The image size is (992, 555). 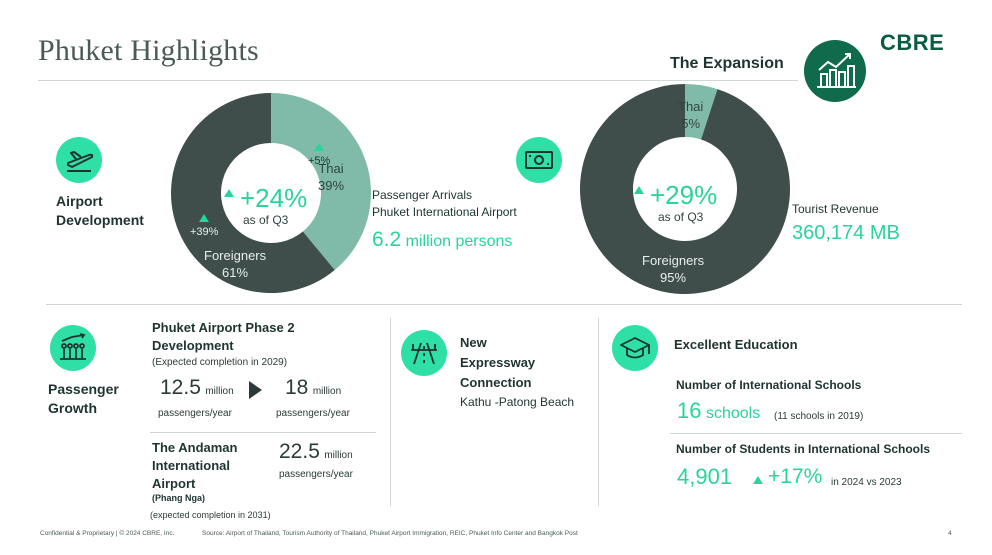 I want to click on foreign-label-2-pct: 95%, so click(x=673, y=277).